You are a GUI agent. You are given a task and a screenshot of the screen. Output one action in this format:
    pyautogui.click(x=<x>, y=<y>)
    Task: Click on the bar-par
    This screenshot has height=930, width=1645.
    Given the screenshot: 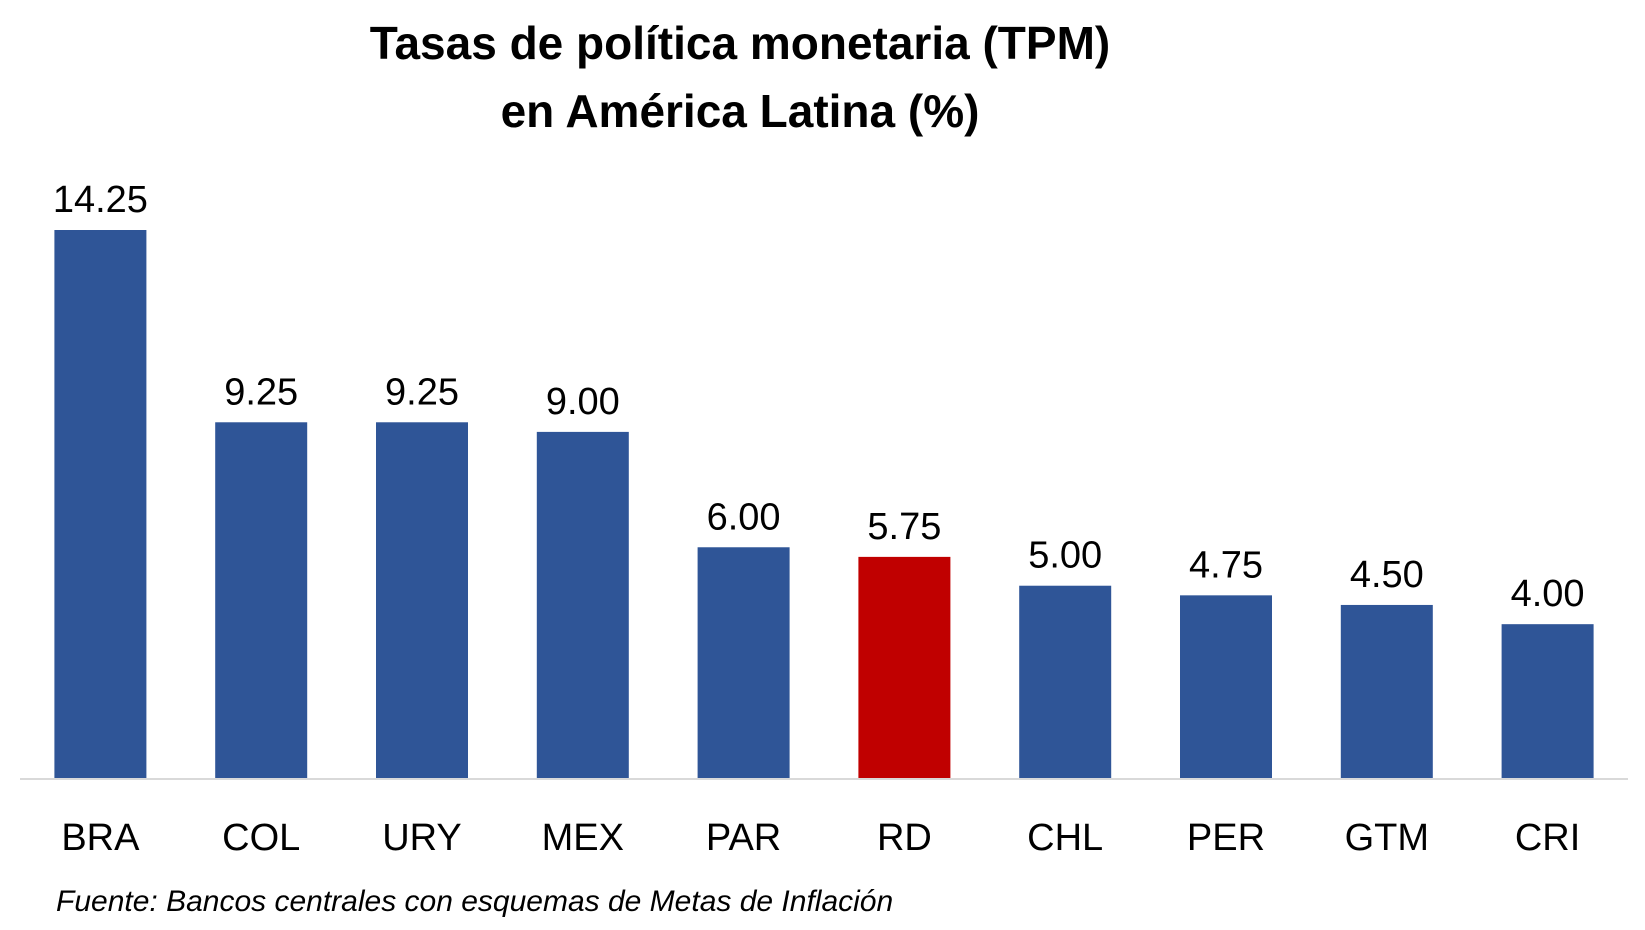 What is the action you would take?
    pyautogui.click(x=743, y=662)
    